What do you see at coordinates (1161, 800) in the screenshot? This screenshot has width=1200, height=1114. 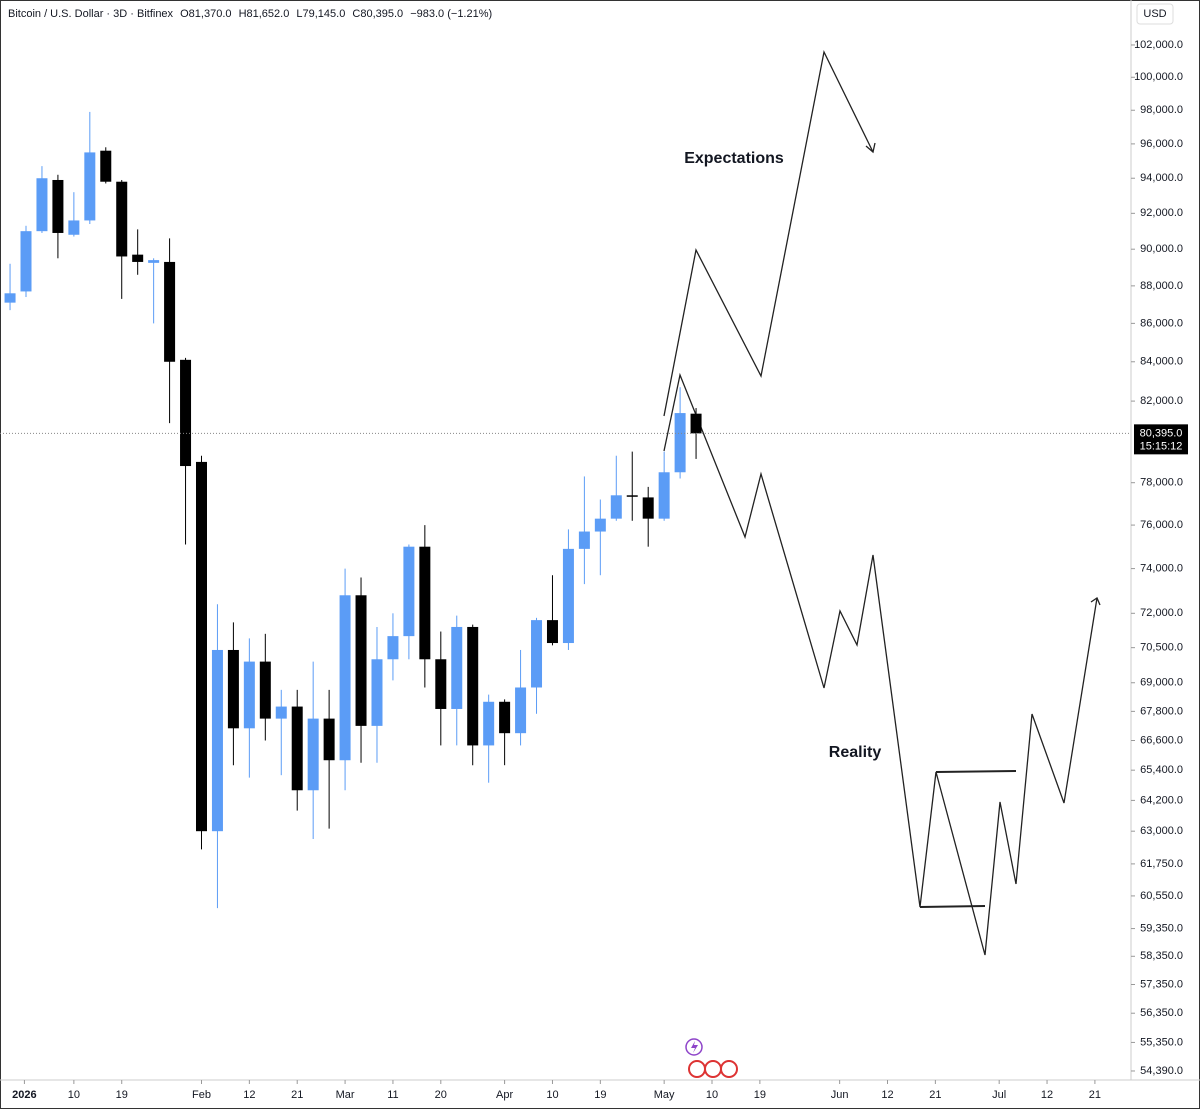 I see `y-tick-label: 64,200.0` at bounding box center [1161, 800].